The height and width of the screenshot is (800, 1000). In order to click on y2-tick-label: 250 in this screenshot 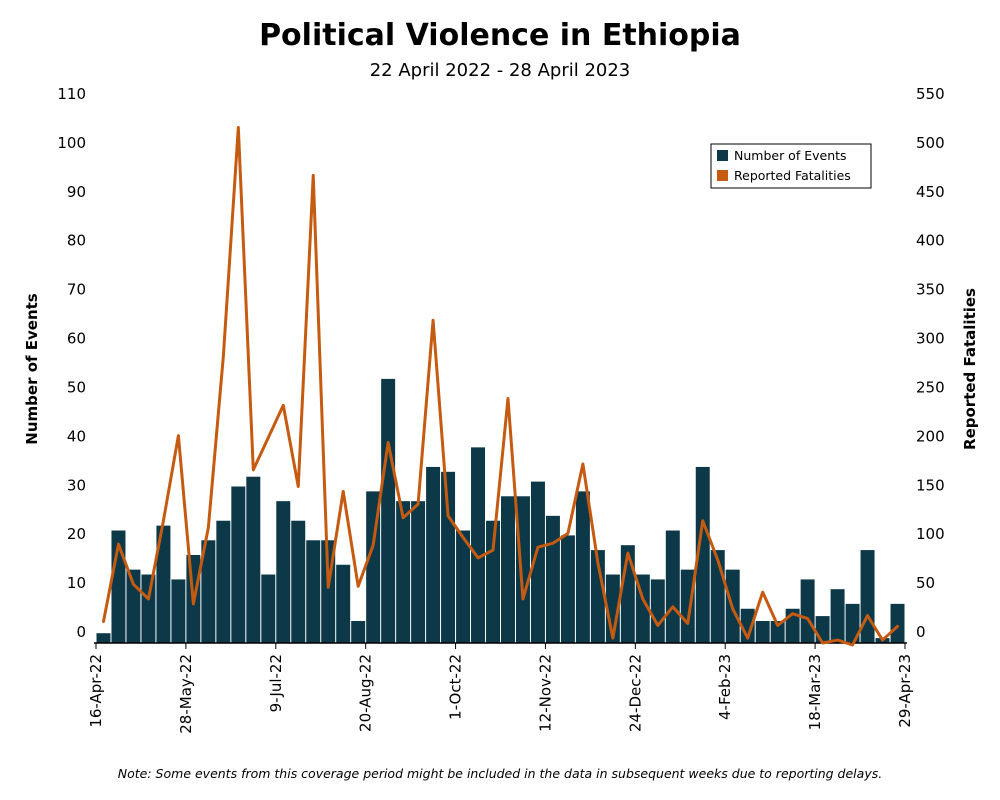, I will do `click(930, 387)`.